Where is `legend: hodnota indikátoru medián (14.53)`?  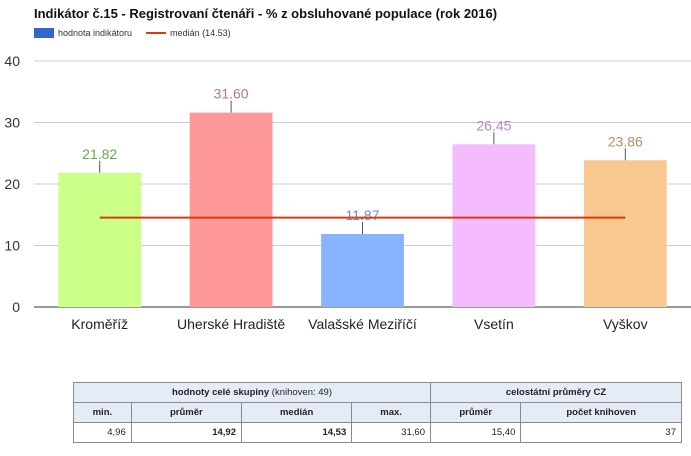 legend: hodnota indikátoru medián (14.53) is located at coordinates (132, 33).